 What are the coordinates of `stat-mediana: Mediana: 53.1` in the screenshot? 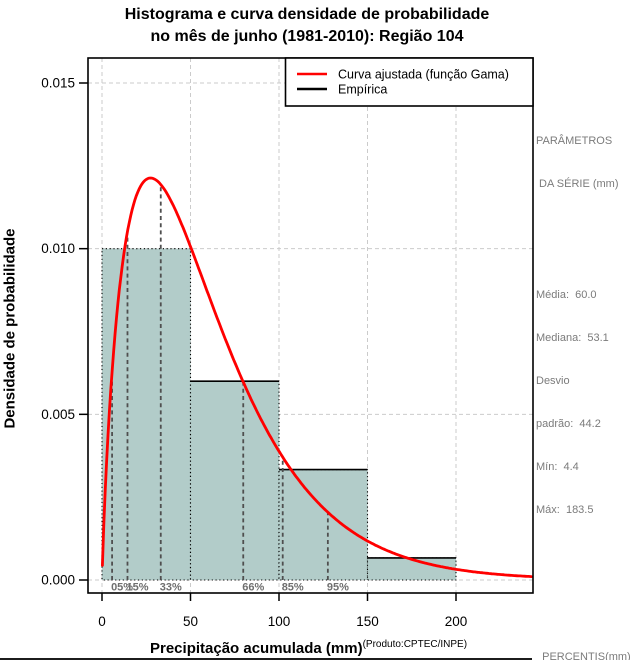 It's located at (572, 338).